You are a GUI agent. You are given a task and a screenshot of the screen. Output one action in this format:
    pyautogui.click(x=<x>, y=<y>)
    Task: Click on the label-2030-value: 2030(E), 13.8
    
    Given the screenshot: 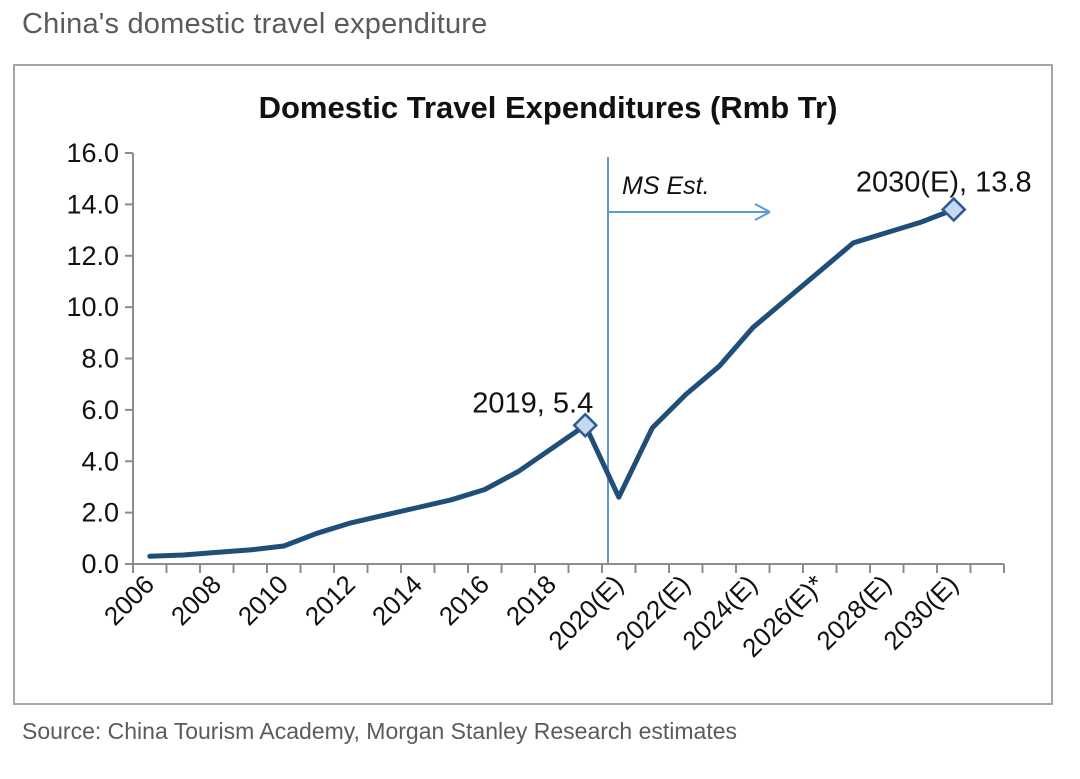 What is the action you would take?
    pyautogui.click(x=944, y=183)
    